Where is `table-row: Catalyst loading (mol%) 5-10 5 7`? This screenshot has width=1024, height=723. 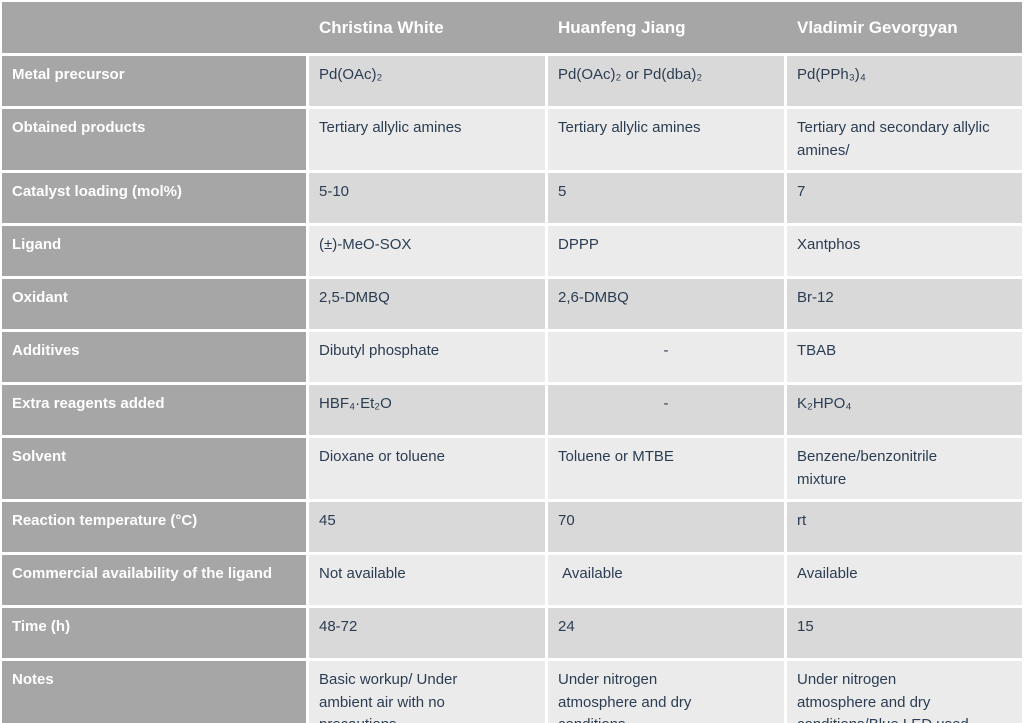
table-row: Catalyst loading (mol%) 5-10 5 7 is located at coordinates (512, 198).